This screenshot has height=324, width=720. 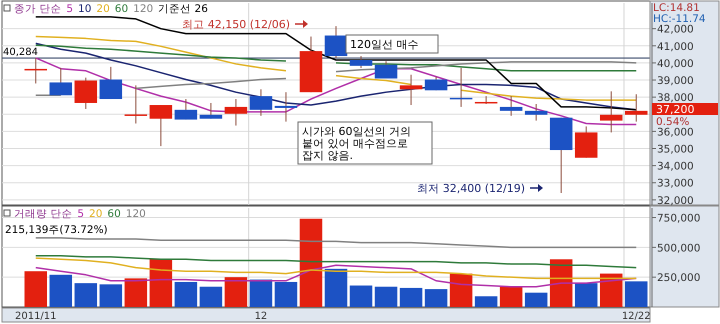 I want to click on y-tick-label: 250,000, so click(x=678, y=278).